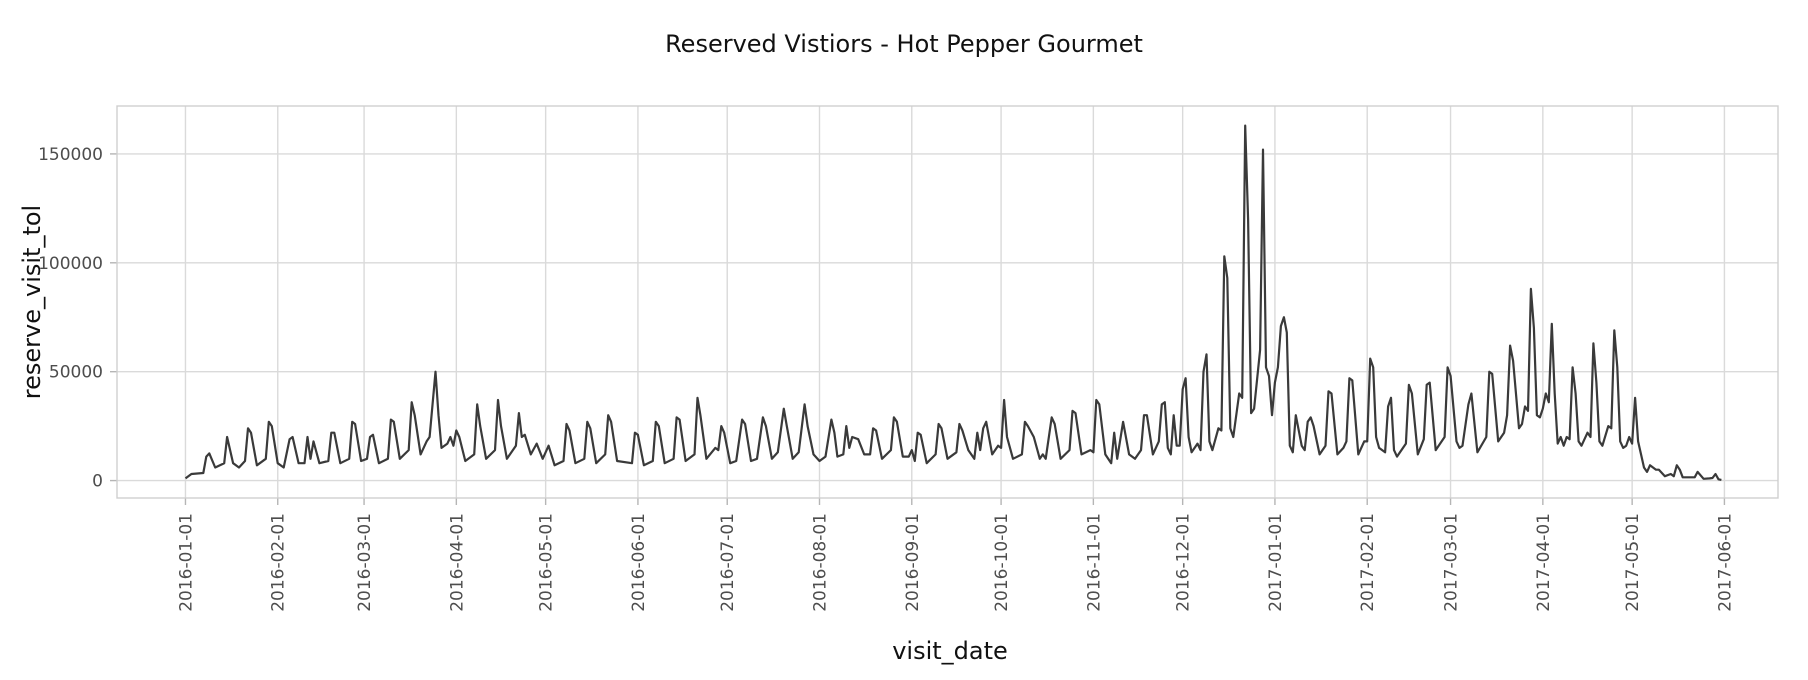  What do you see at coordinates (1725, 562) in the screenshot?
I see `x-tick-label: 2017-06-01` at bounding box center [1725, 562].